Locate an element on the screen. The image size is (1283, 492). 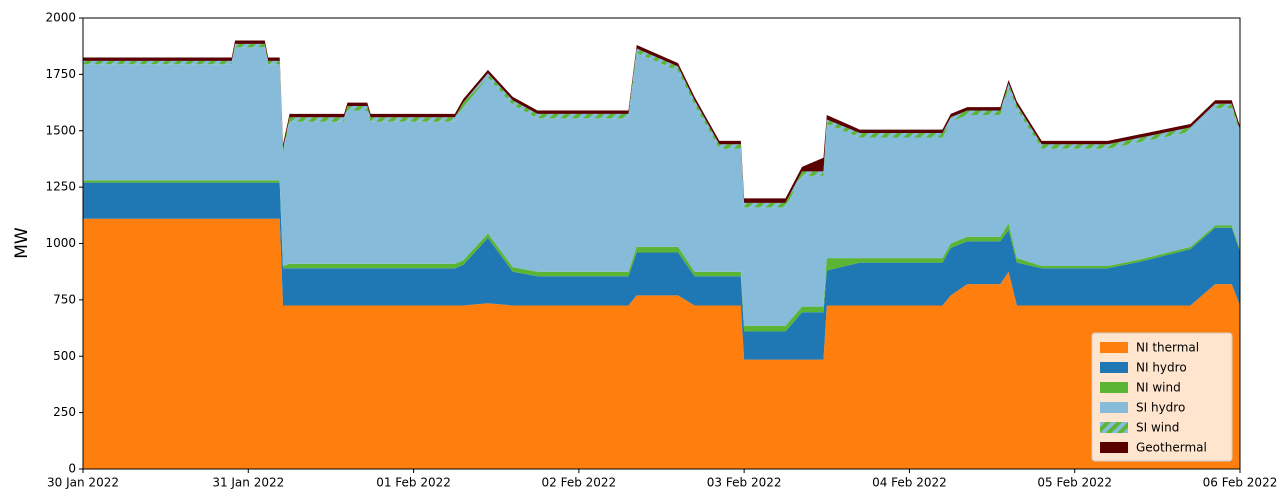
y-tick-label: 2000 is located at coordinates (60, 18).